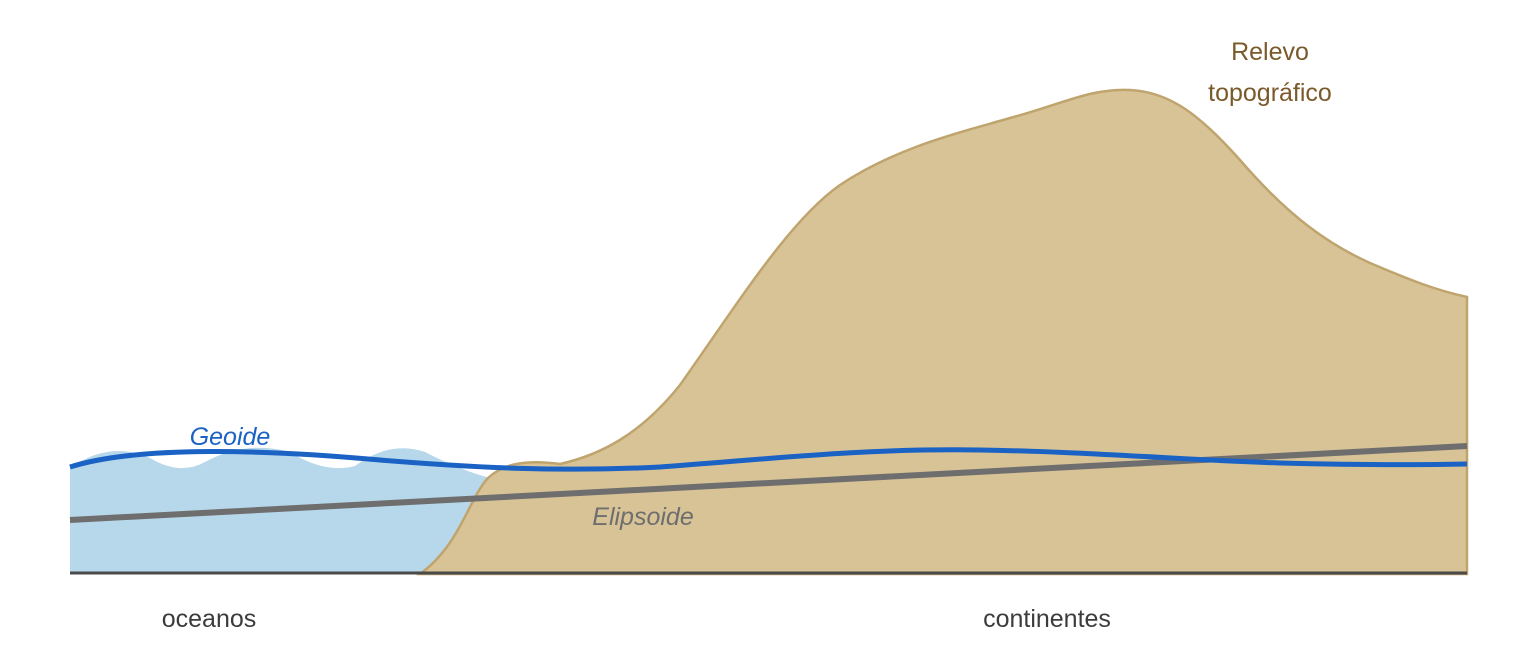  What do you see at coordinates (1270, 52) in the screenshot?
I see `relief-label-line1: Relevo` at bounding box center [1270, 52].